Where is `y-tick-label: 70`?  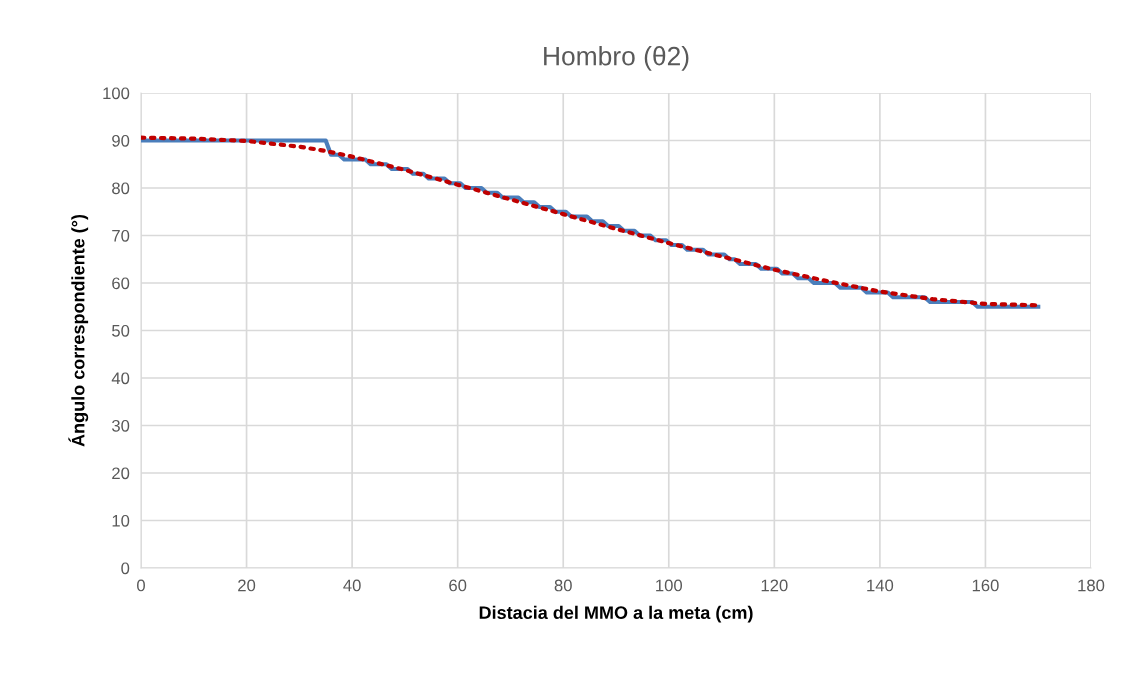 y-tick-label: 70 is located at coordinates (121, 235).